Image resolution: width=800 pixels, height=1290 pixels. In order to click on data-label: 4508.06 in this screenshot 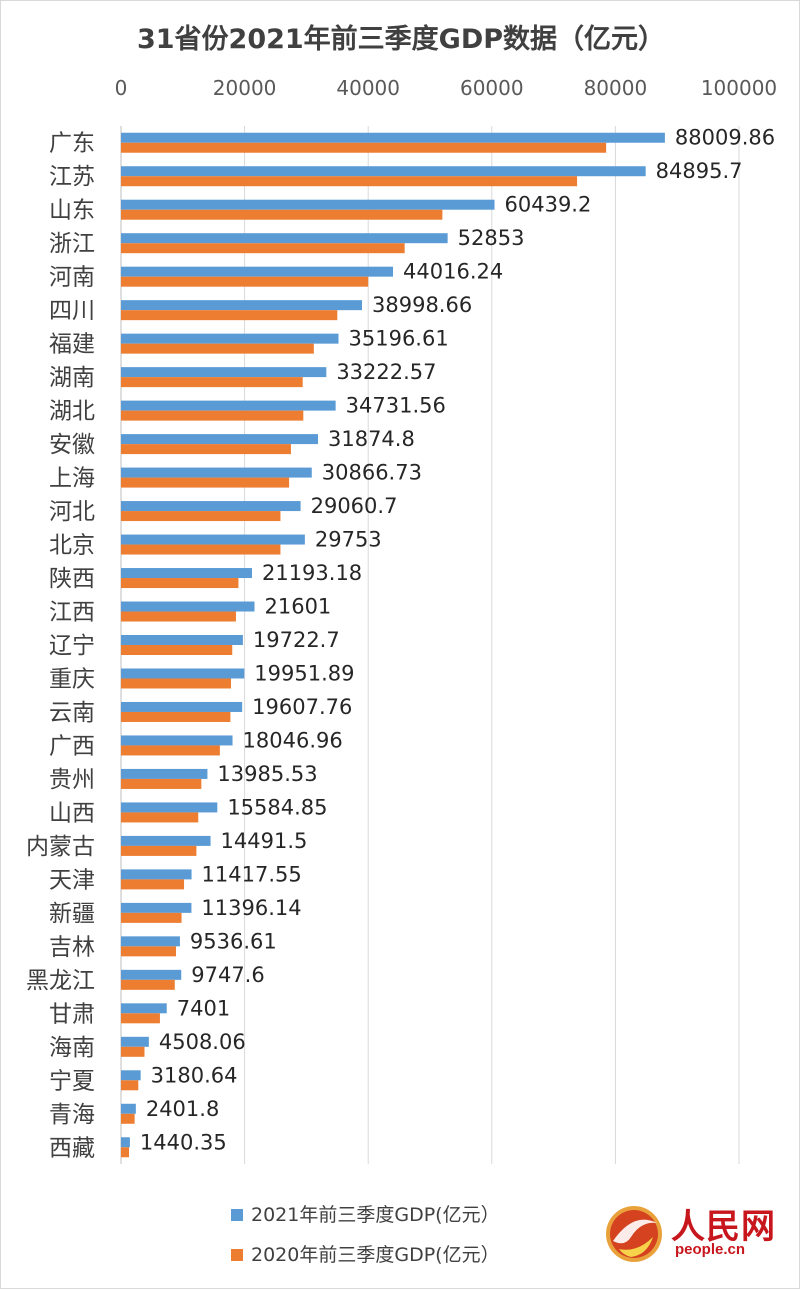, I will do `click(202, 1042)`.